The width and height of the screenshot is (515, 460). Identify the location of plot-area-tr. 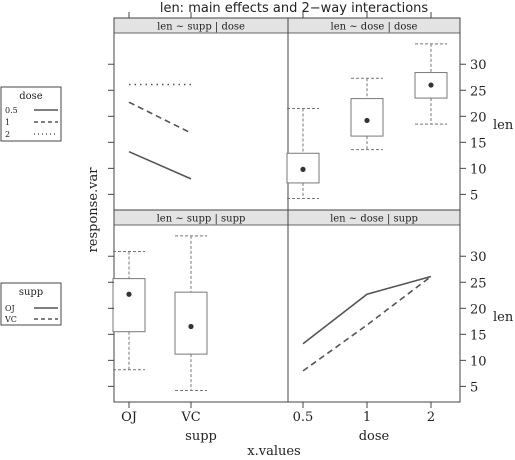
(367, 121).